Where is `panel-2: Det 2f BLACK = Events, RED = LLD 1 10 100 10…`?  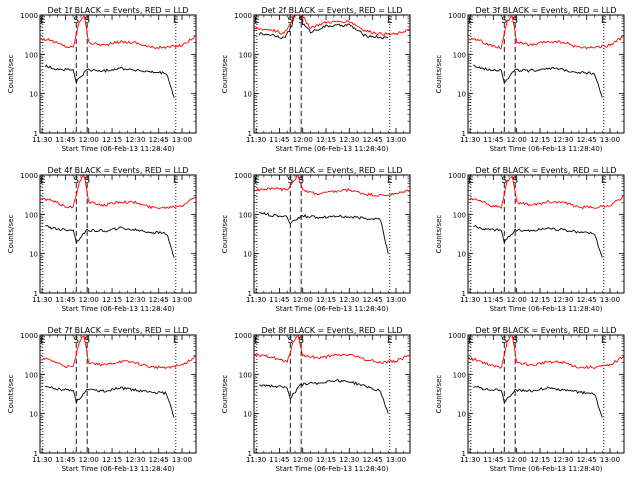
panel-2: Det 2f BLACK = Events, RED = LLD 1 10 100 10… is located at coordinates (316, 79).